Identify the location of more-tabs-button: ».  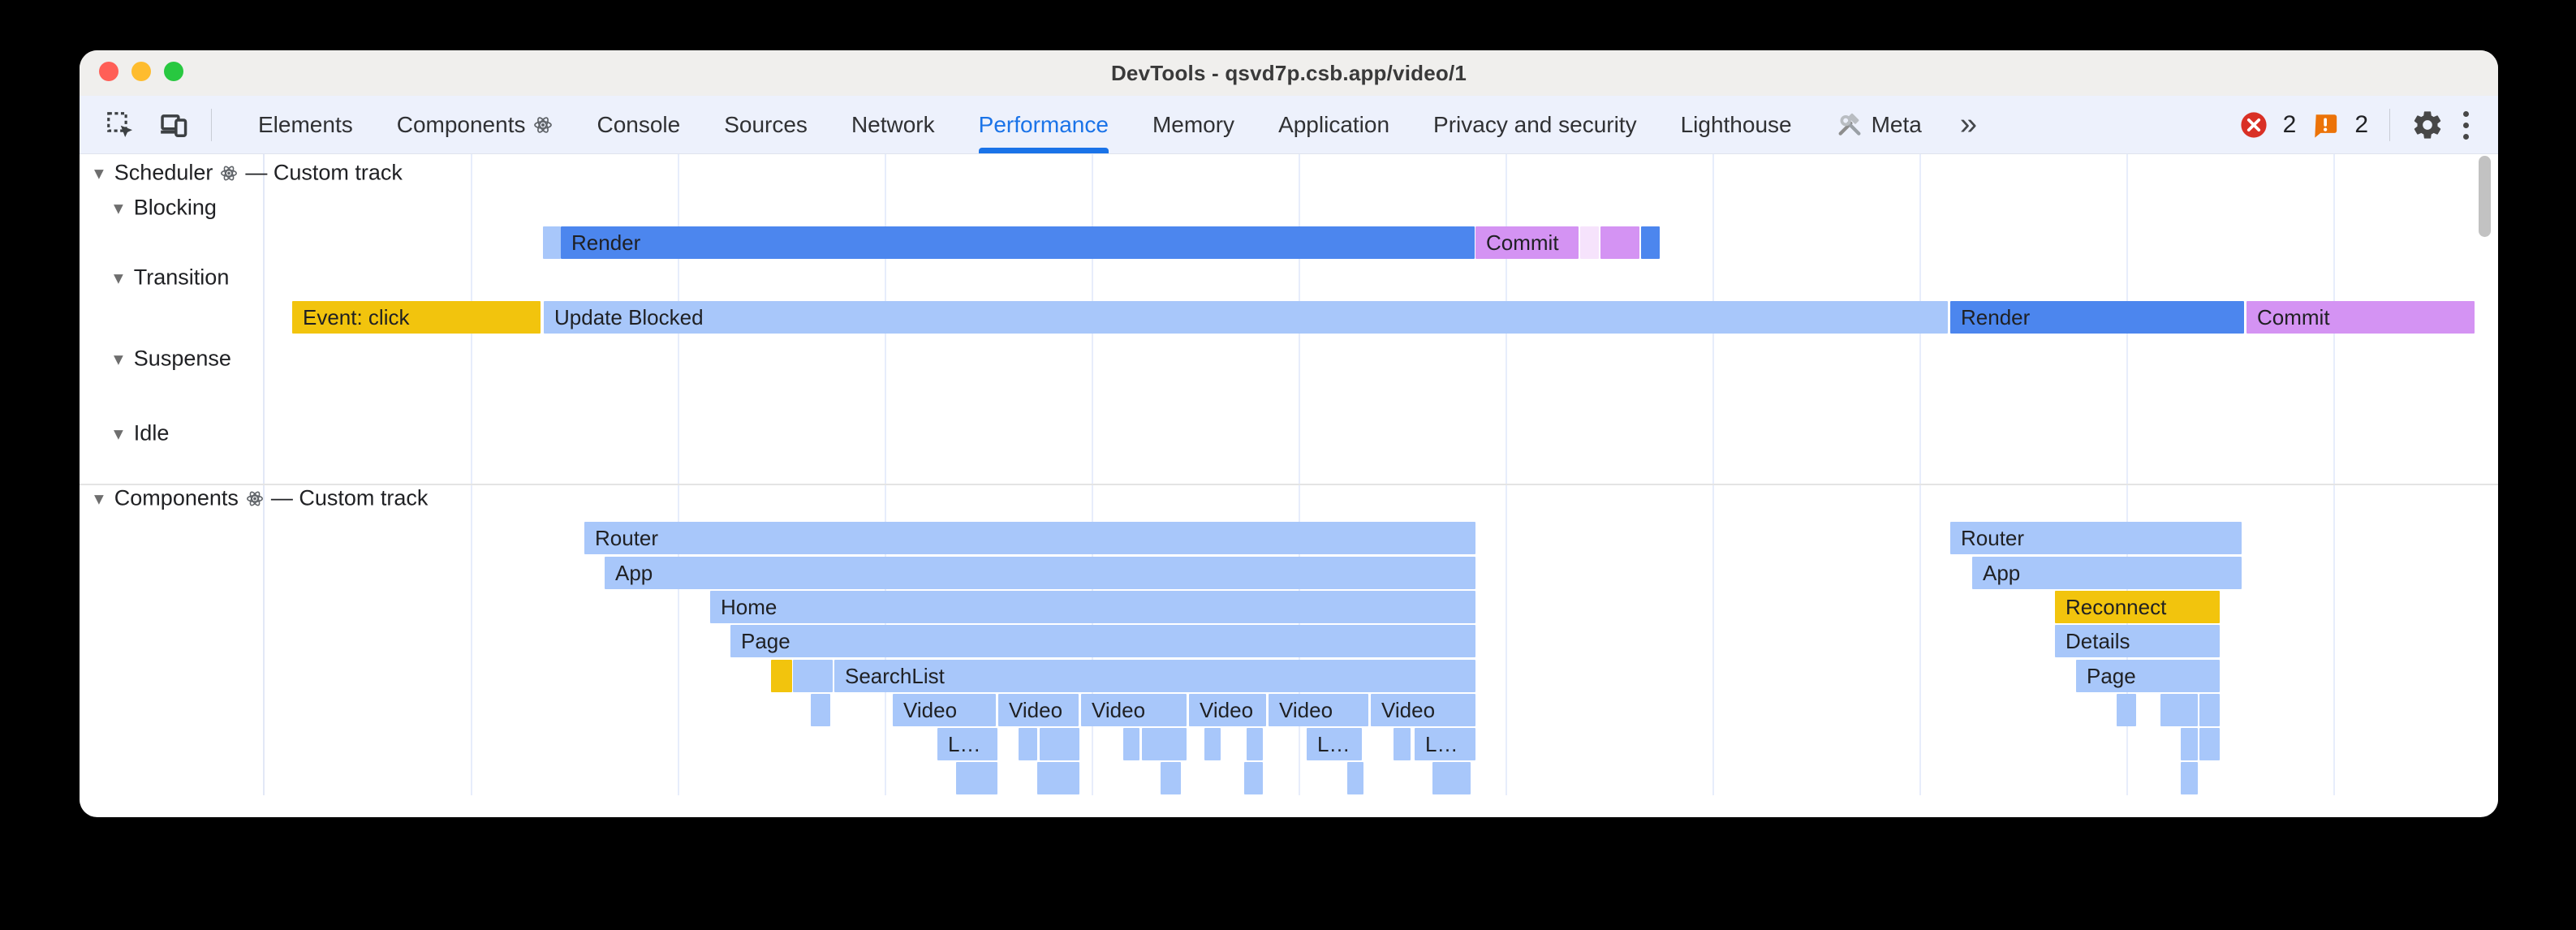
(1968, 124).